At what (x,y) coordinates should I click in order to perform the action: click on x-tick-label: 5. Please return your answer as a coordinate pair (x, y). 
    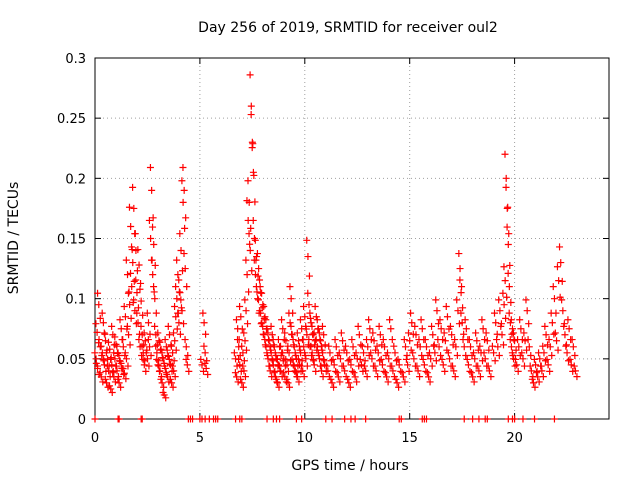
    Looking at the image, I should click on (200, 438).